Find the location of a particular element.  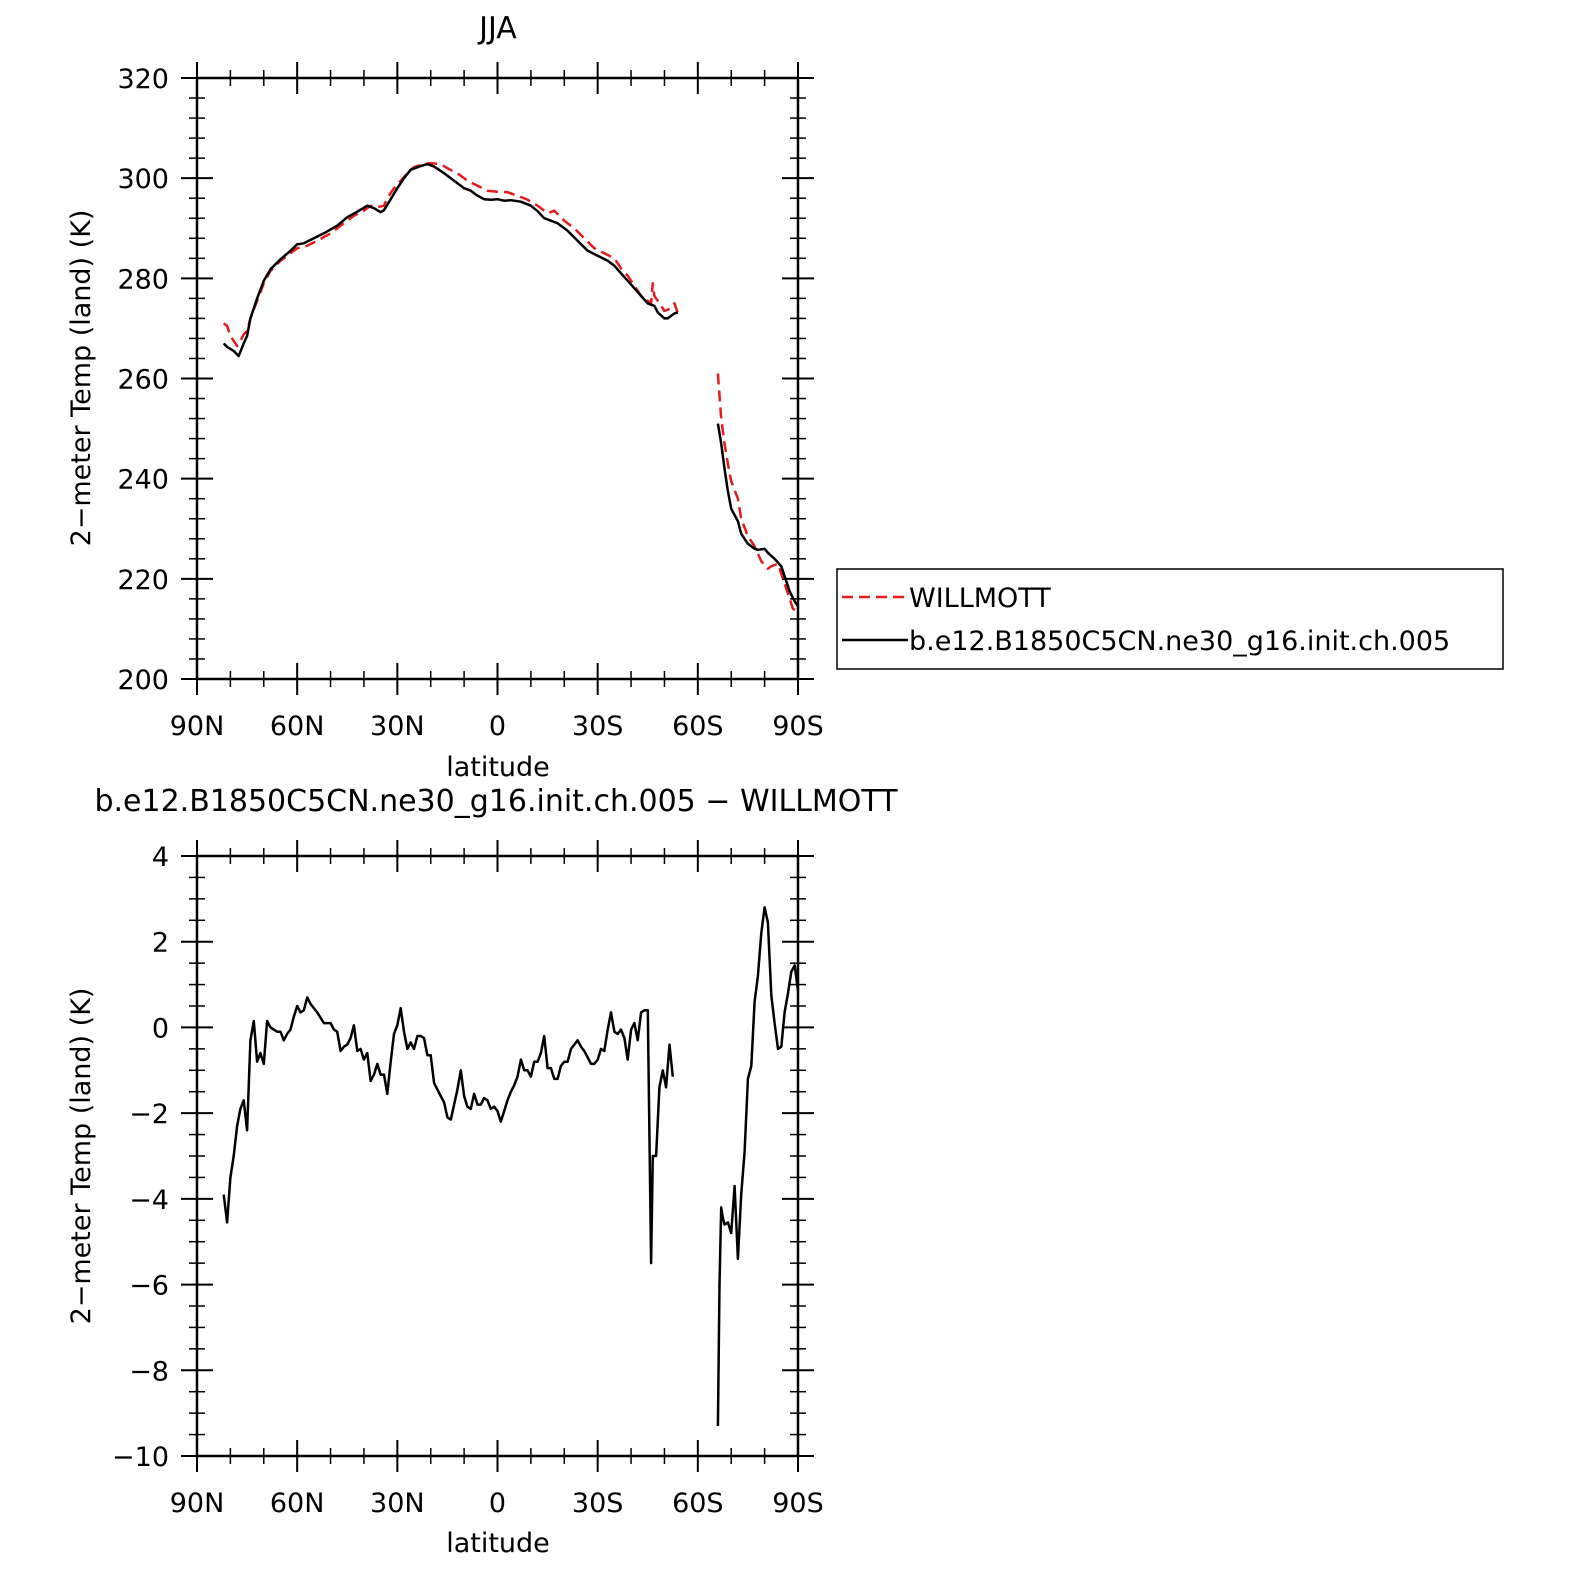

y-tick-label: 300 is located at coordinates (143, 179).